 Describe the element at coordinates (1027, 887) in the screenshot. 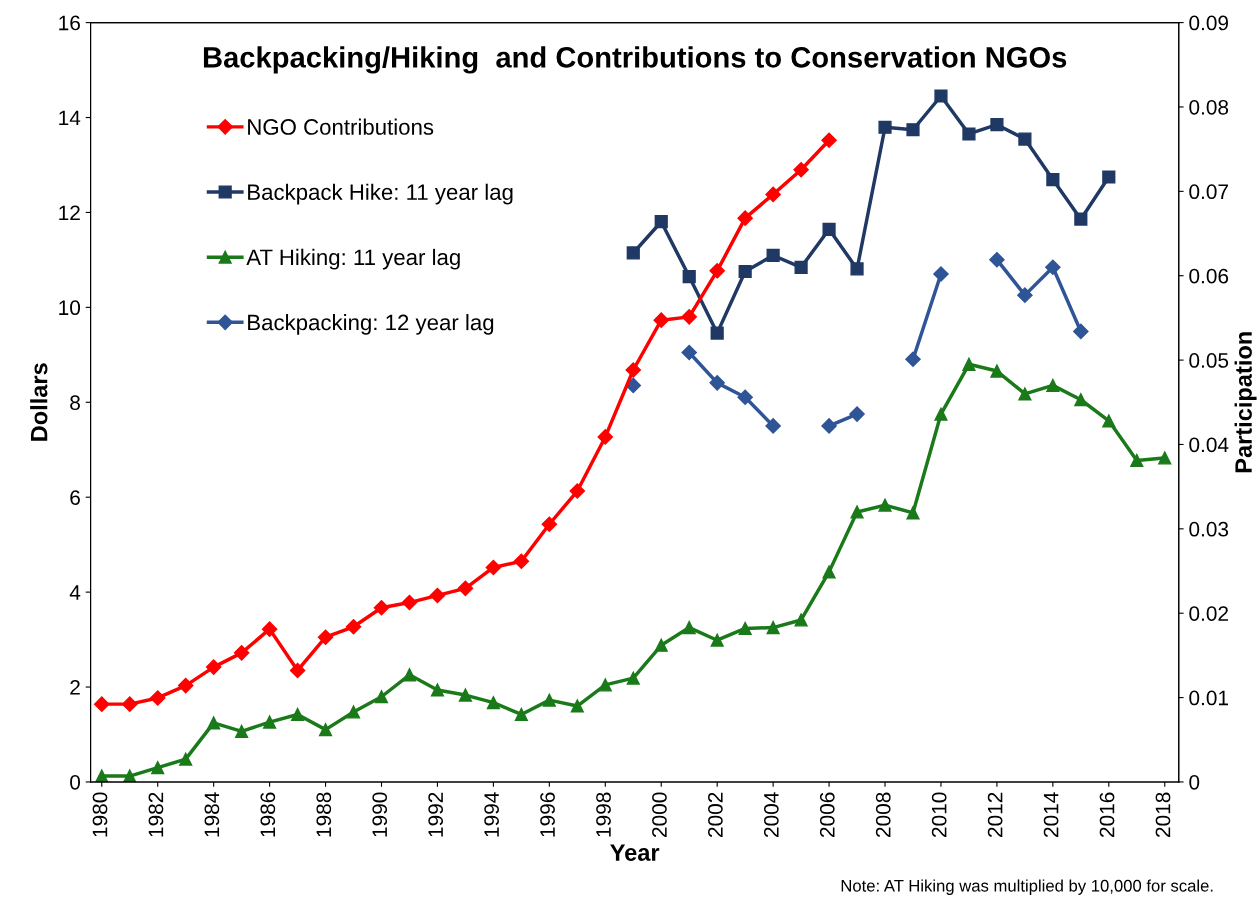

I see `text: Note: AT Hiking was multiplied by 10,000 for scale.` at that location.